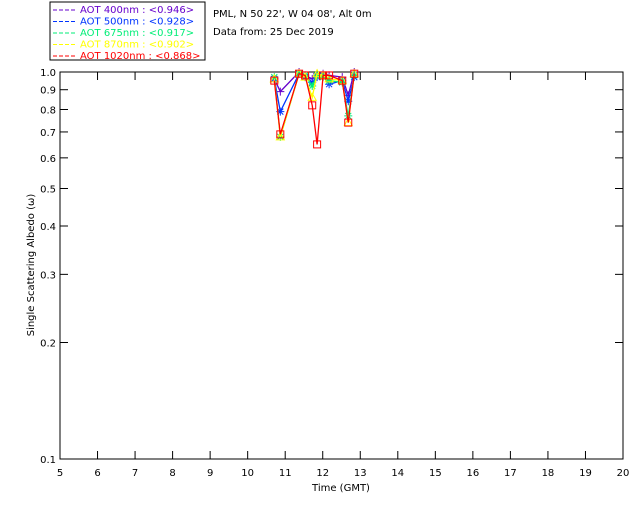 The height and width of the screenshot is (516, 640). What do you see at coordinates (360, 473) in the screenshot?
I see `x-tick-label: 13` at bounding box center [360, 473].